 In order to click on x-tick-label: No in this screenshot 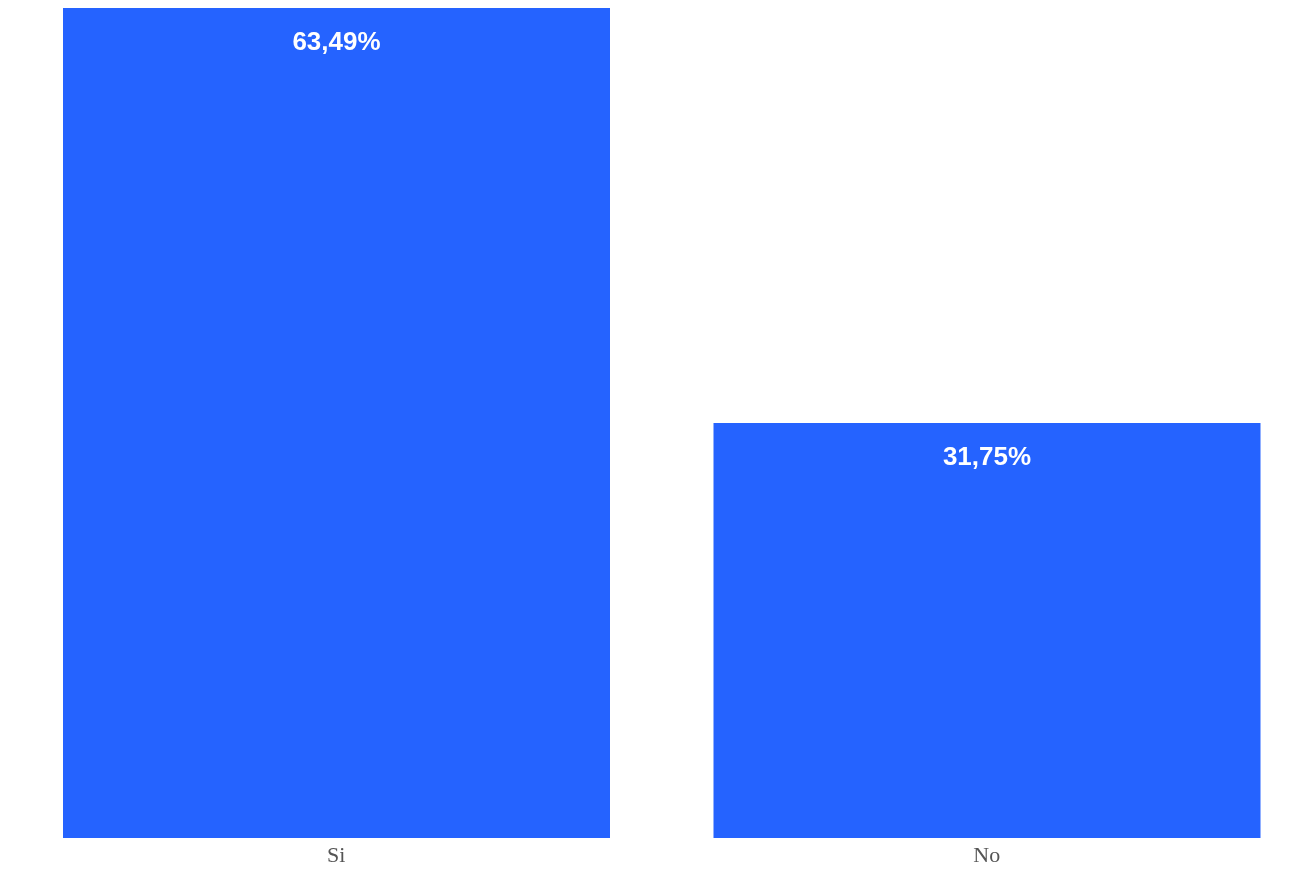, I will do `click(987, 854)`.